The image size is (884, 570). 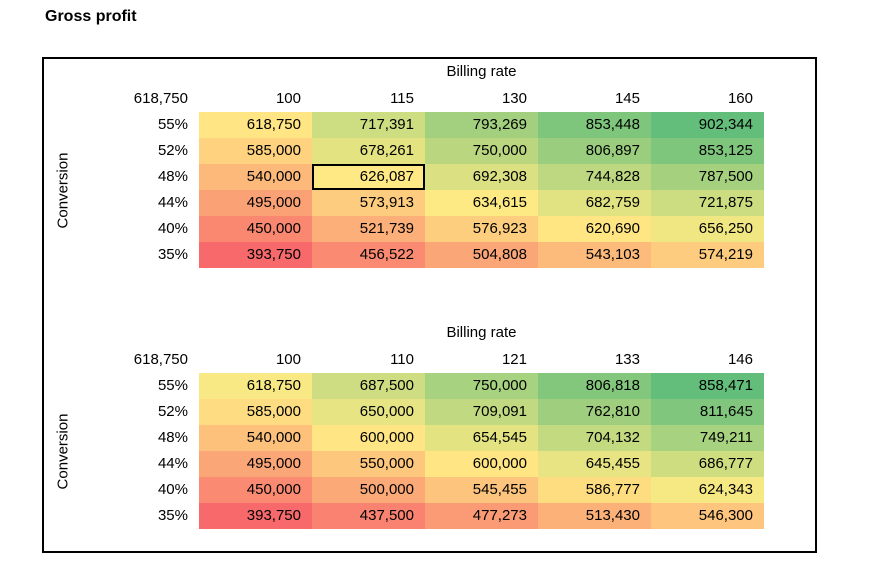 I want to click on column-header: 146, so click(x=740, y=359).